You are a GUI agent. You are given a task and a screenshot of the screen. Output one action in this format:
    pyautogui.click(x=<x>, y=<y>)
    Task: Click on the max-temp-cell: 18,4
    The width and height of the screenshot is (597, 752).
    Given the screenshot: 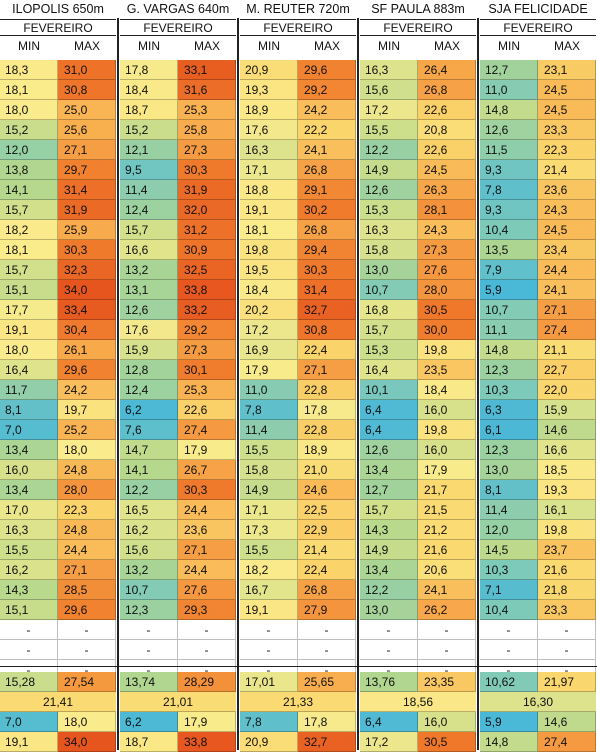 What is the action you would take?
    pyautogui.click(x=447, y=390)
    